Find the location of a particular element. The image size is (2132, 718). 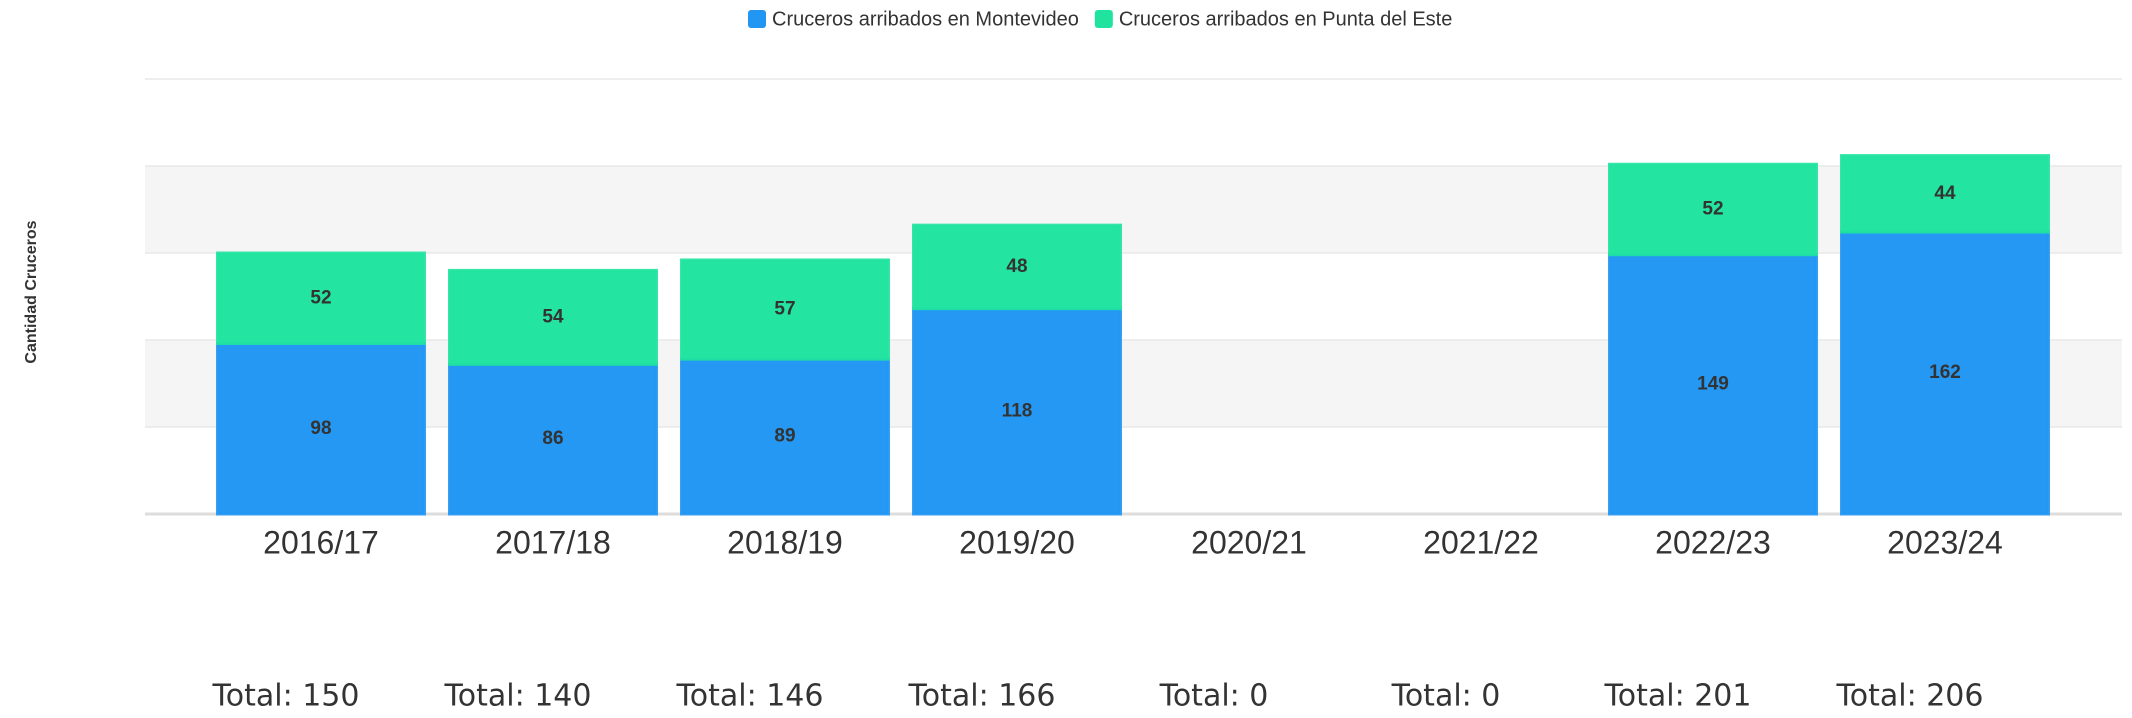

x-tick-label: 2018/19 is located at coordinates (785, 542).